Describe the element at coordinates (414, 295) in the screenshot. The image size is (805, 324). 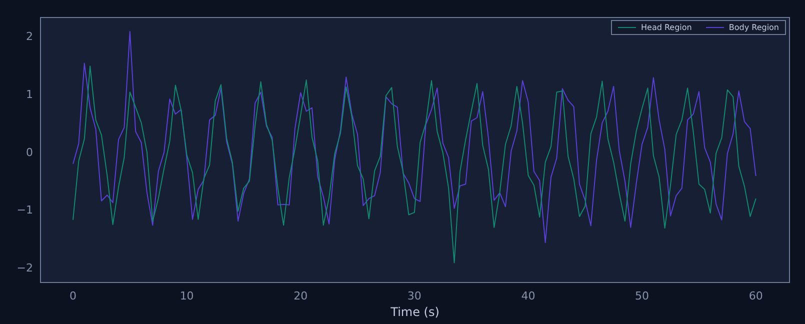
I see `x-tick-label: 30` at that location.